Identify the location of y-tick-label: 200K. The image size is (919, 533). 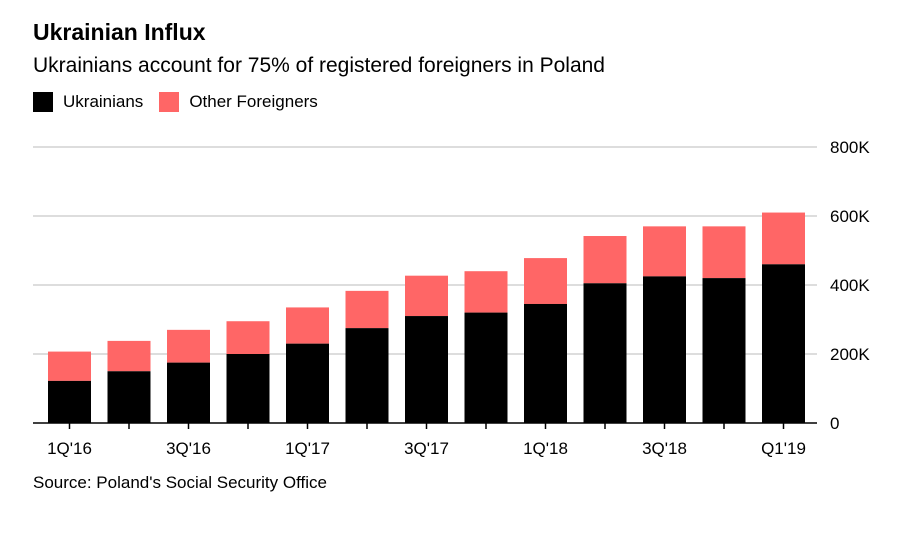
(850, 354).